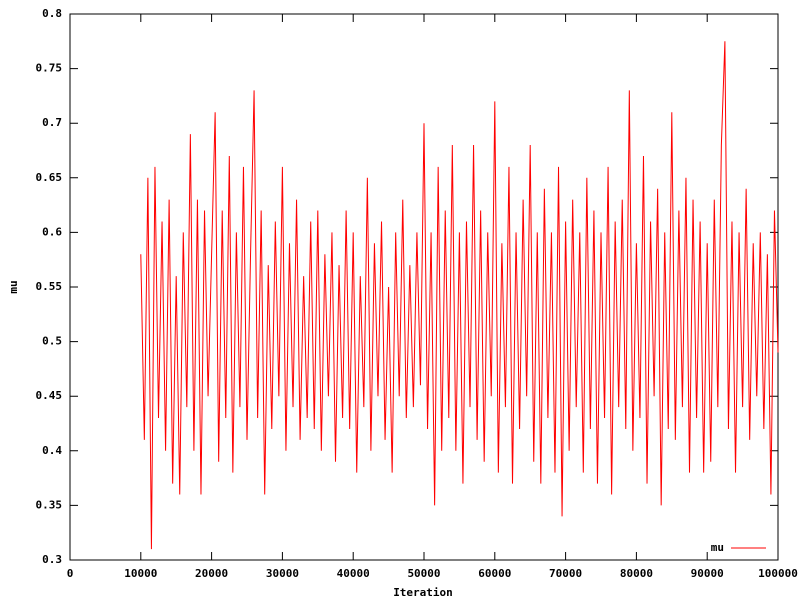  I want to click on x-axis-label: Iteration, so click(423, 592).